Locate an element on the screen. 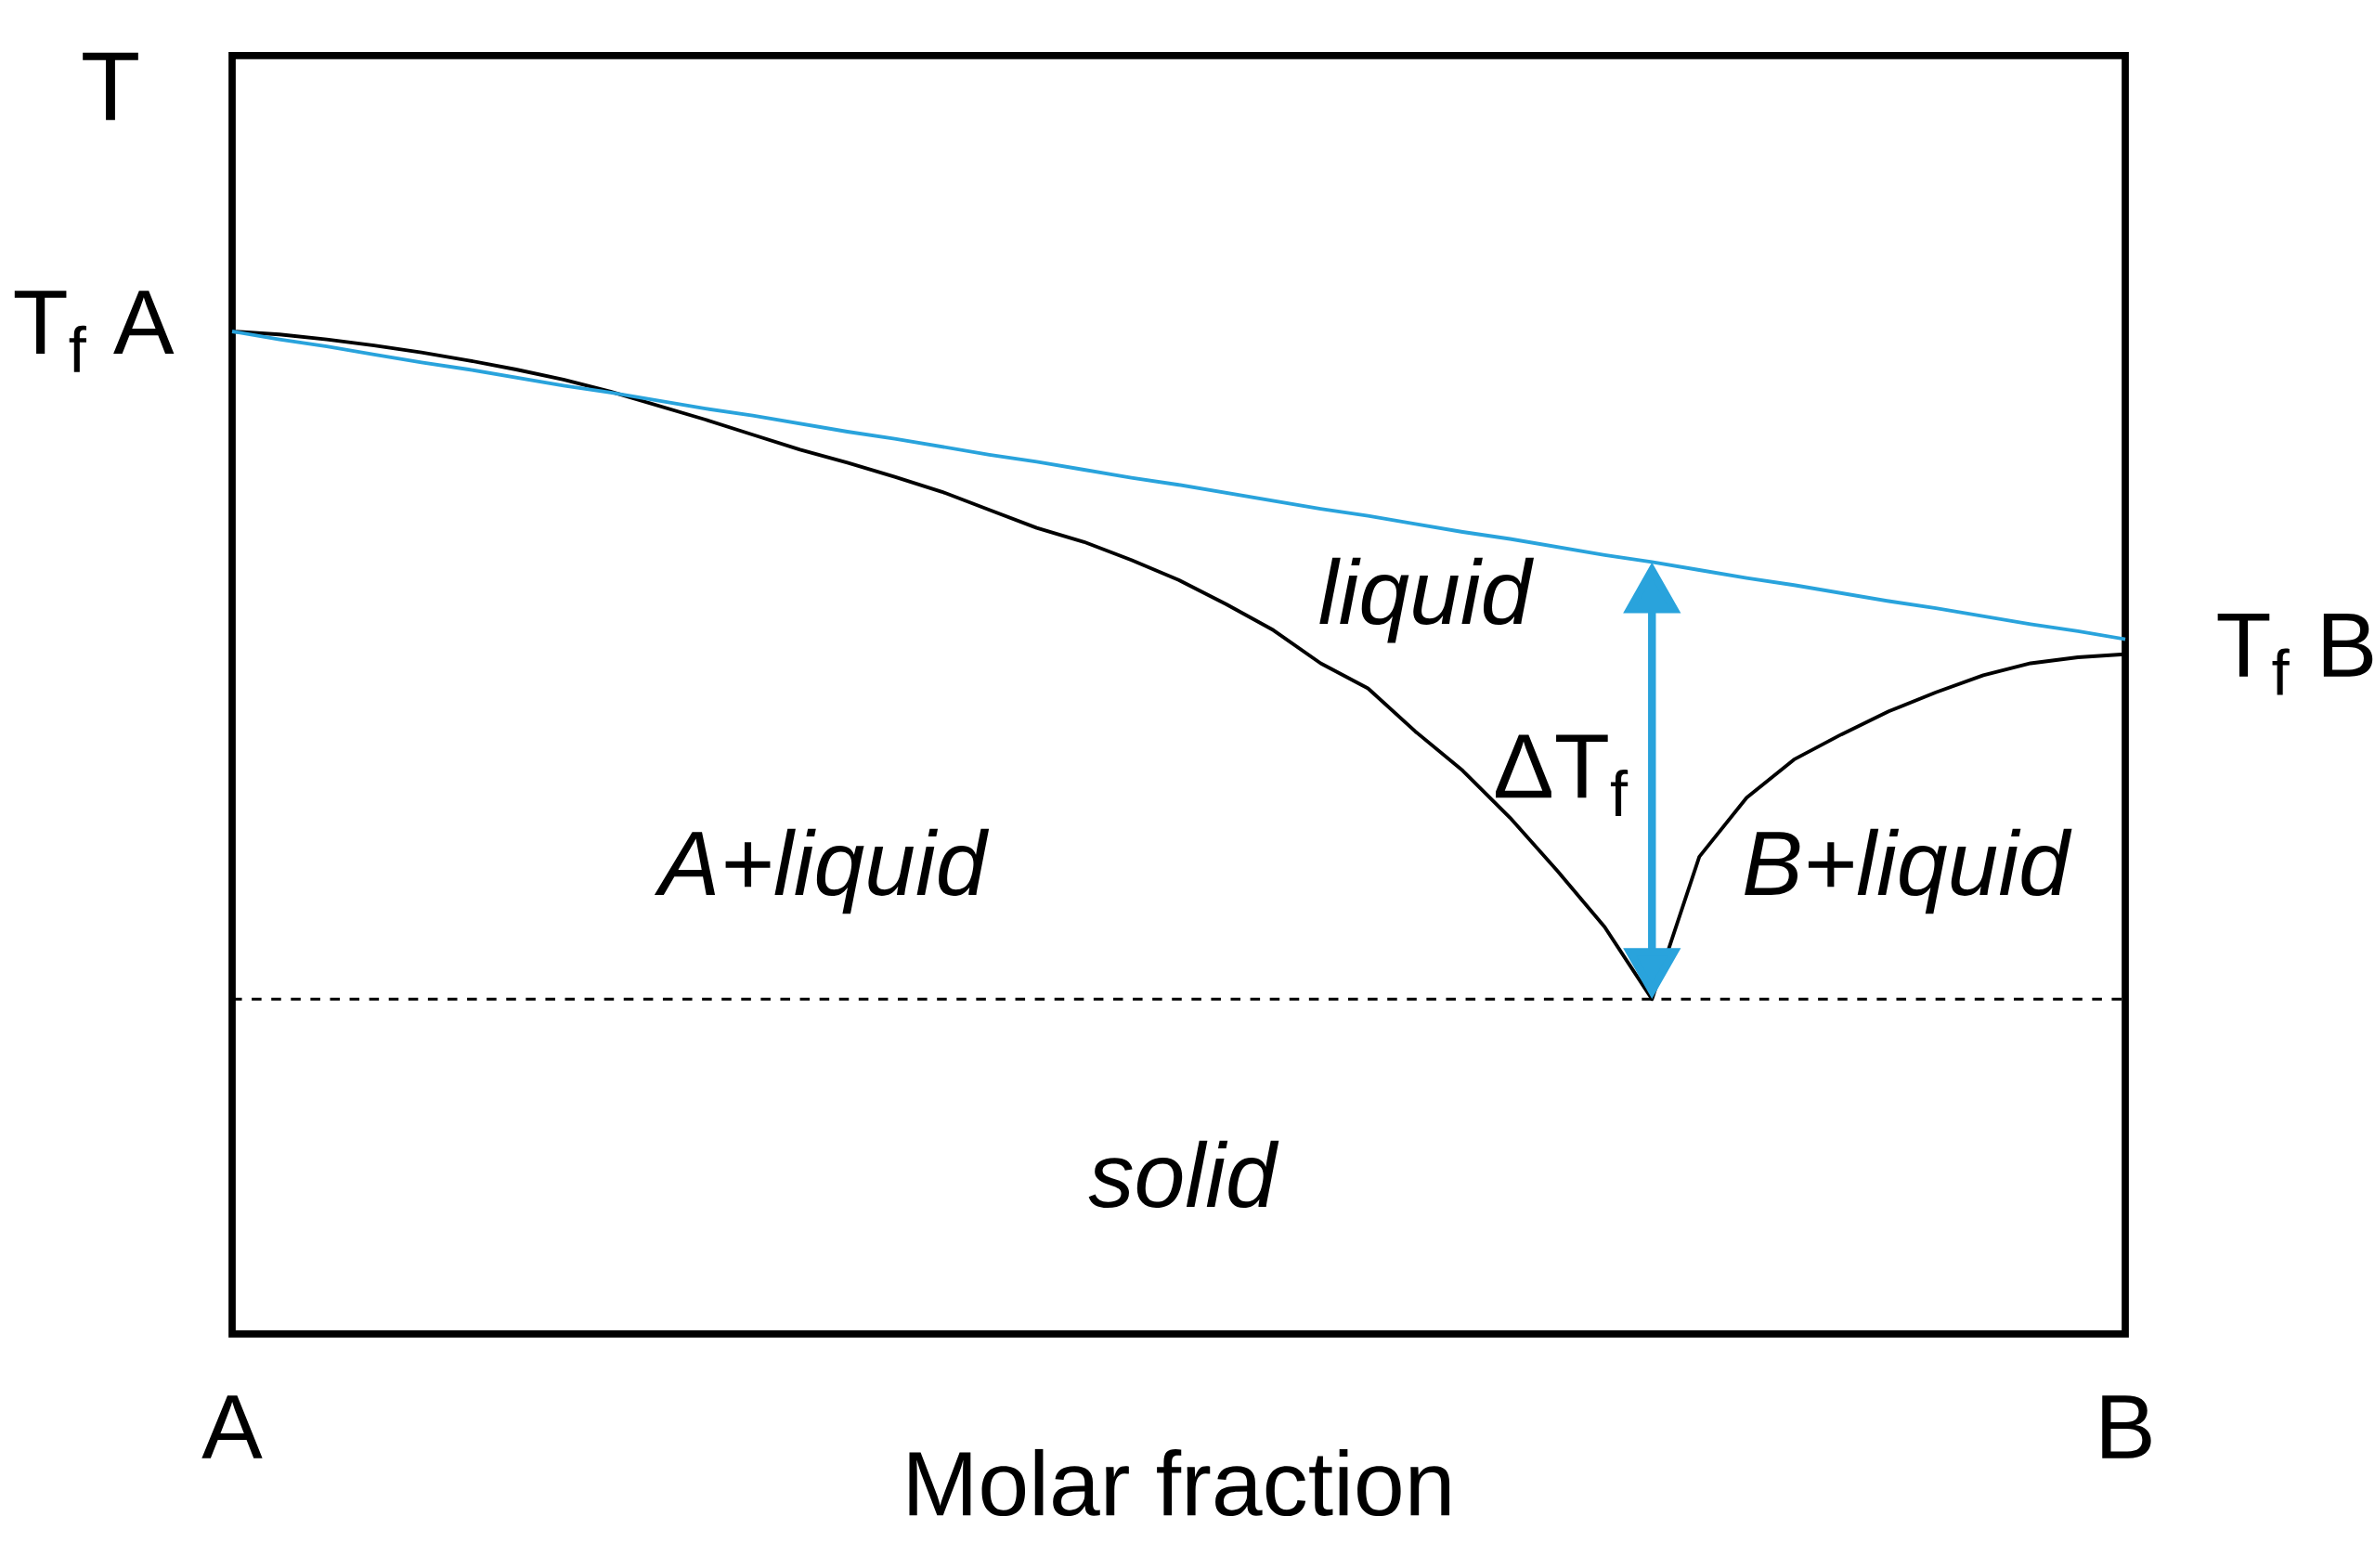 The width and height of the screenshot is (2375, 1568). y-axis-title: T is located at coordinates (110, 87).